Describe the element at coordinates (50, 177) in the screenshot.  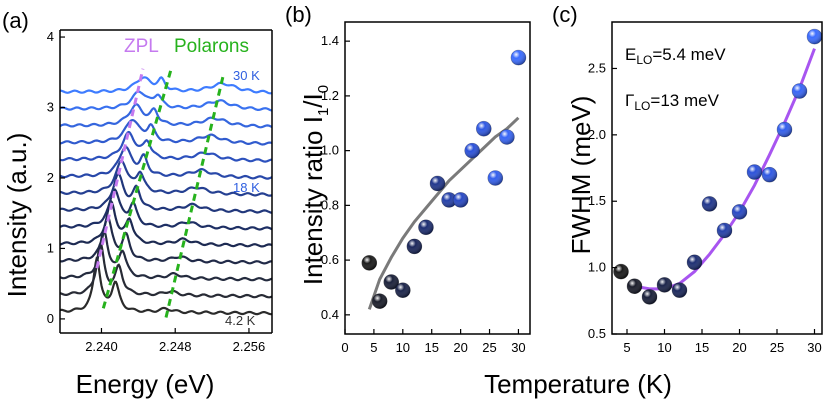
I see `panel-a-ytick-label: 2` at that location.